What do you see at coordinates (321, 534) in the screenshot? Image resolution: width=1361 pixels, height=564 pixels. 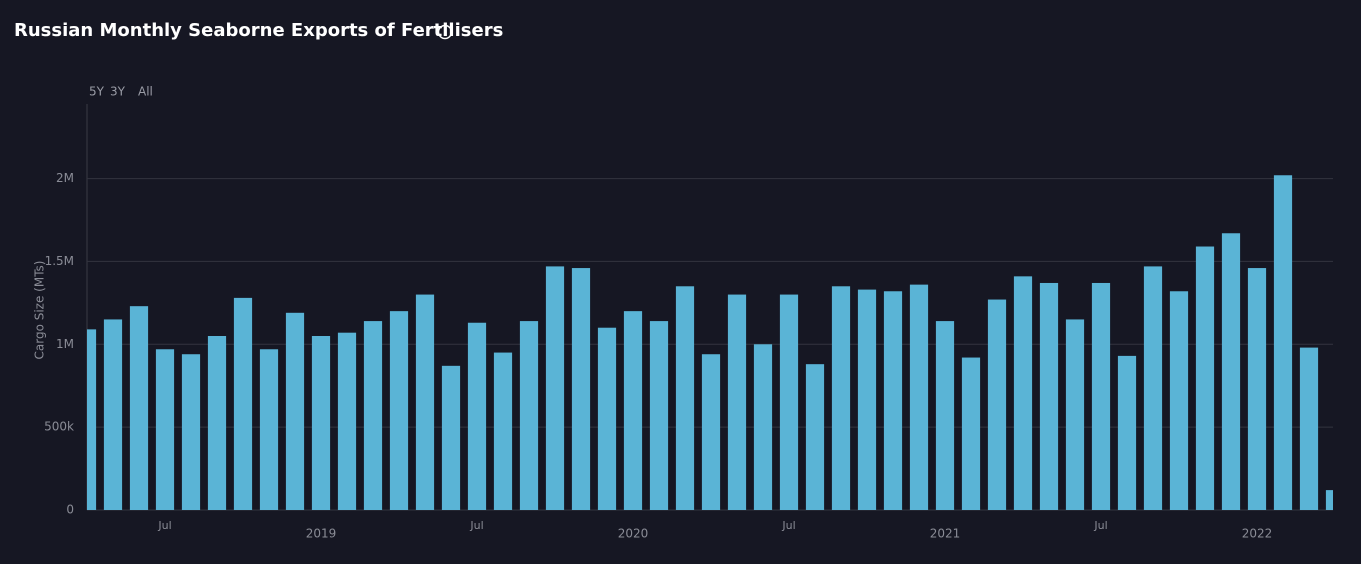 I see `x-tick-label: 2019` at bounding box center [321, 534].